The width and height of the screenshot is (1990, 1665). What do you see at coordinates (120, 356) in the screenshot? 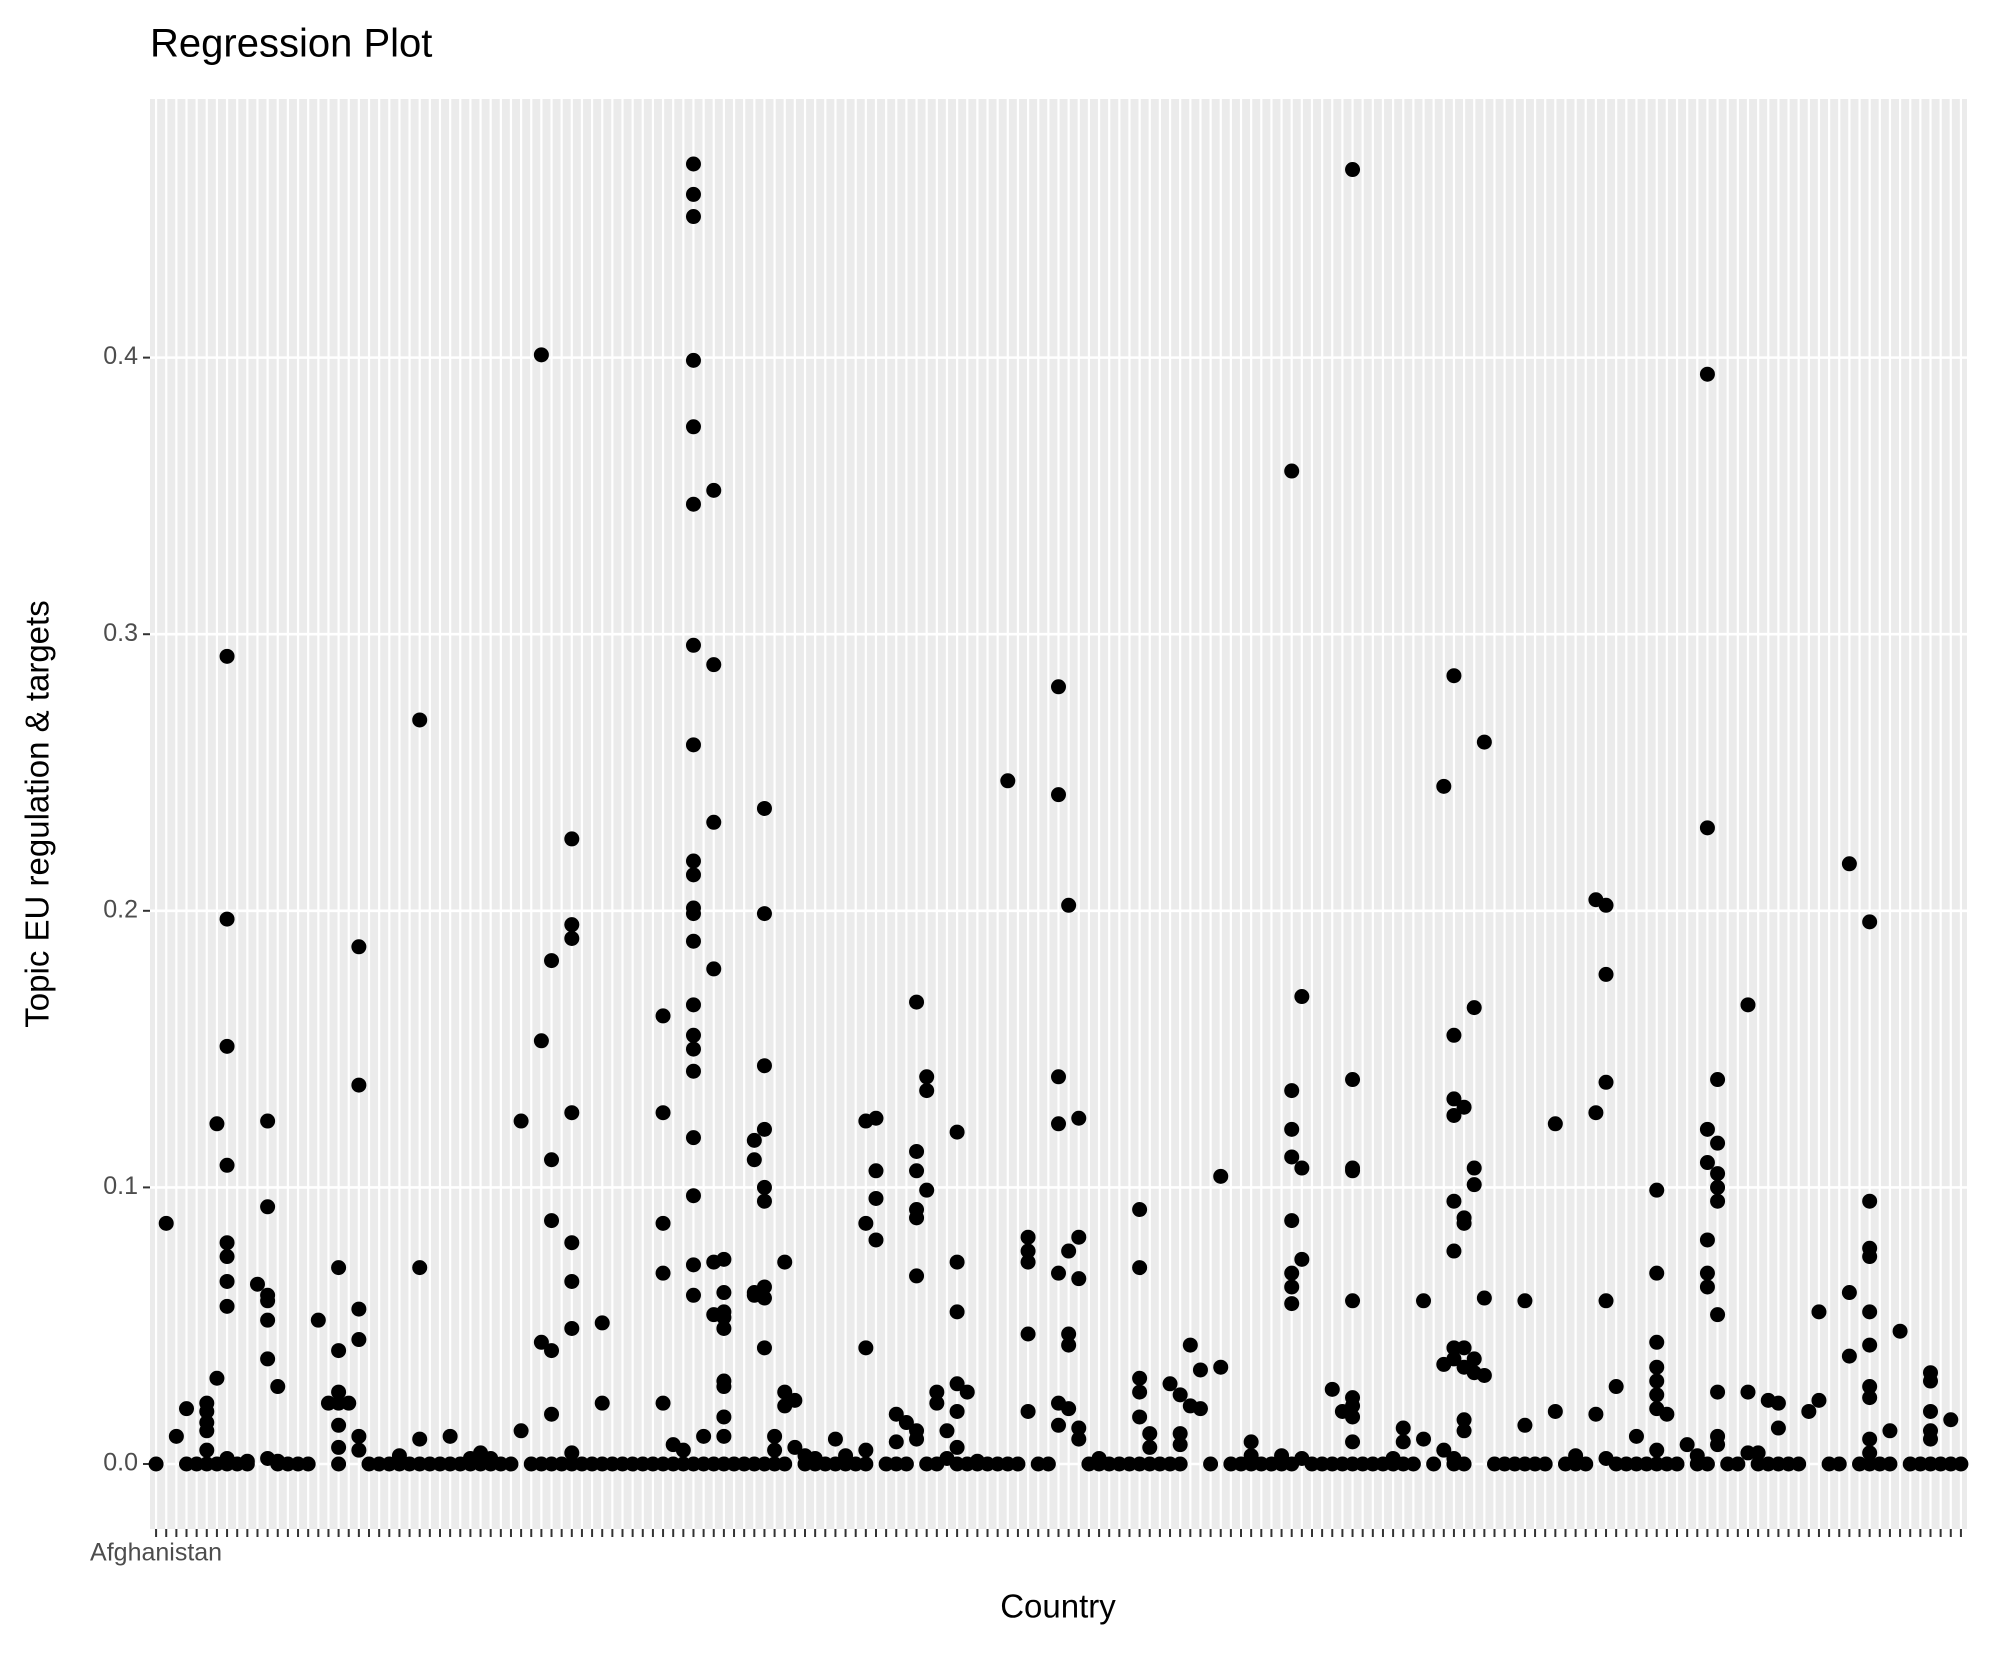
I see `y-tick-label: 0.4` at bounding box center [120, 356].